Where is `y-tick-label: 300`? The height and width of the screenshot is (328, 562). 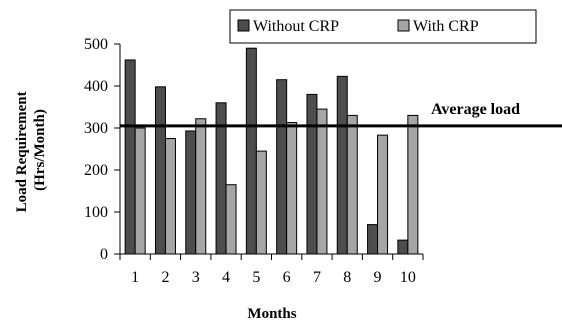 y-tick-label: 300 is located at coordinates (96, 128).